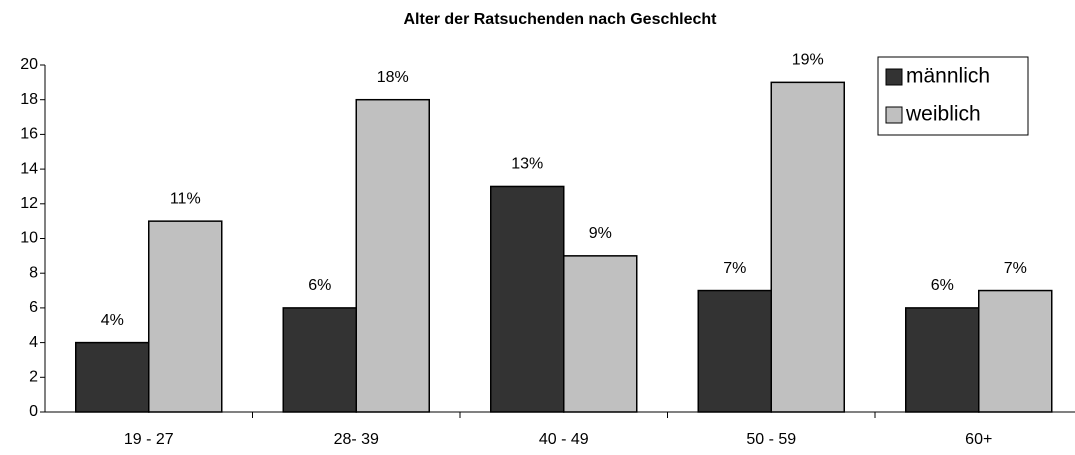 The image size is (1075, 455). Describe the element at coordinates (393, 77) in the screenshot. I see `value-label: 18%` at that location.